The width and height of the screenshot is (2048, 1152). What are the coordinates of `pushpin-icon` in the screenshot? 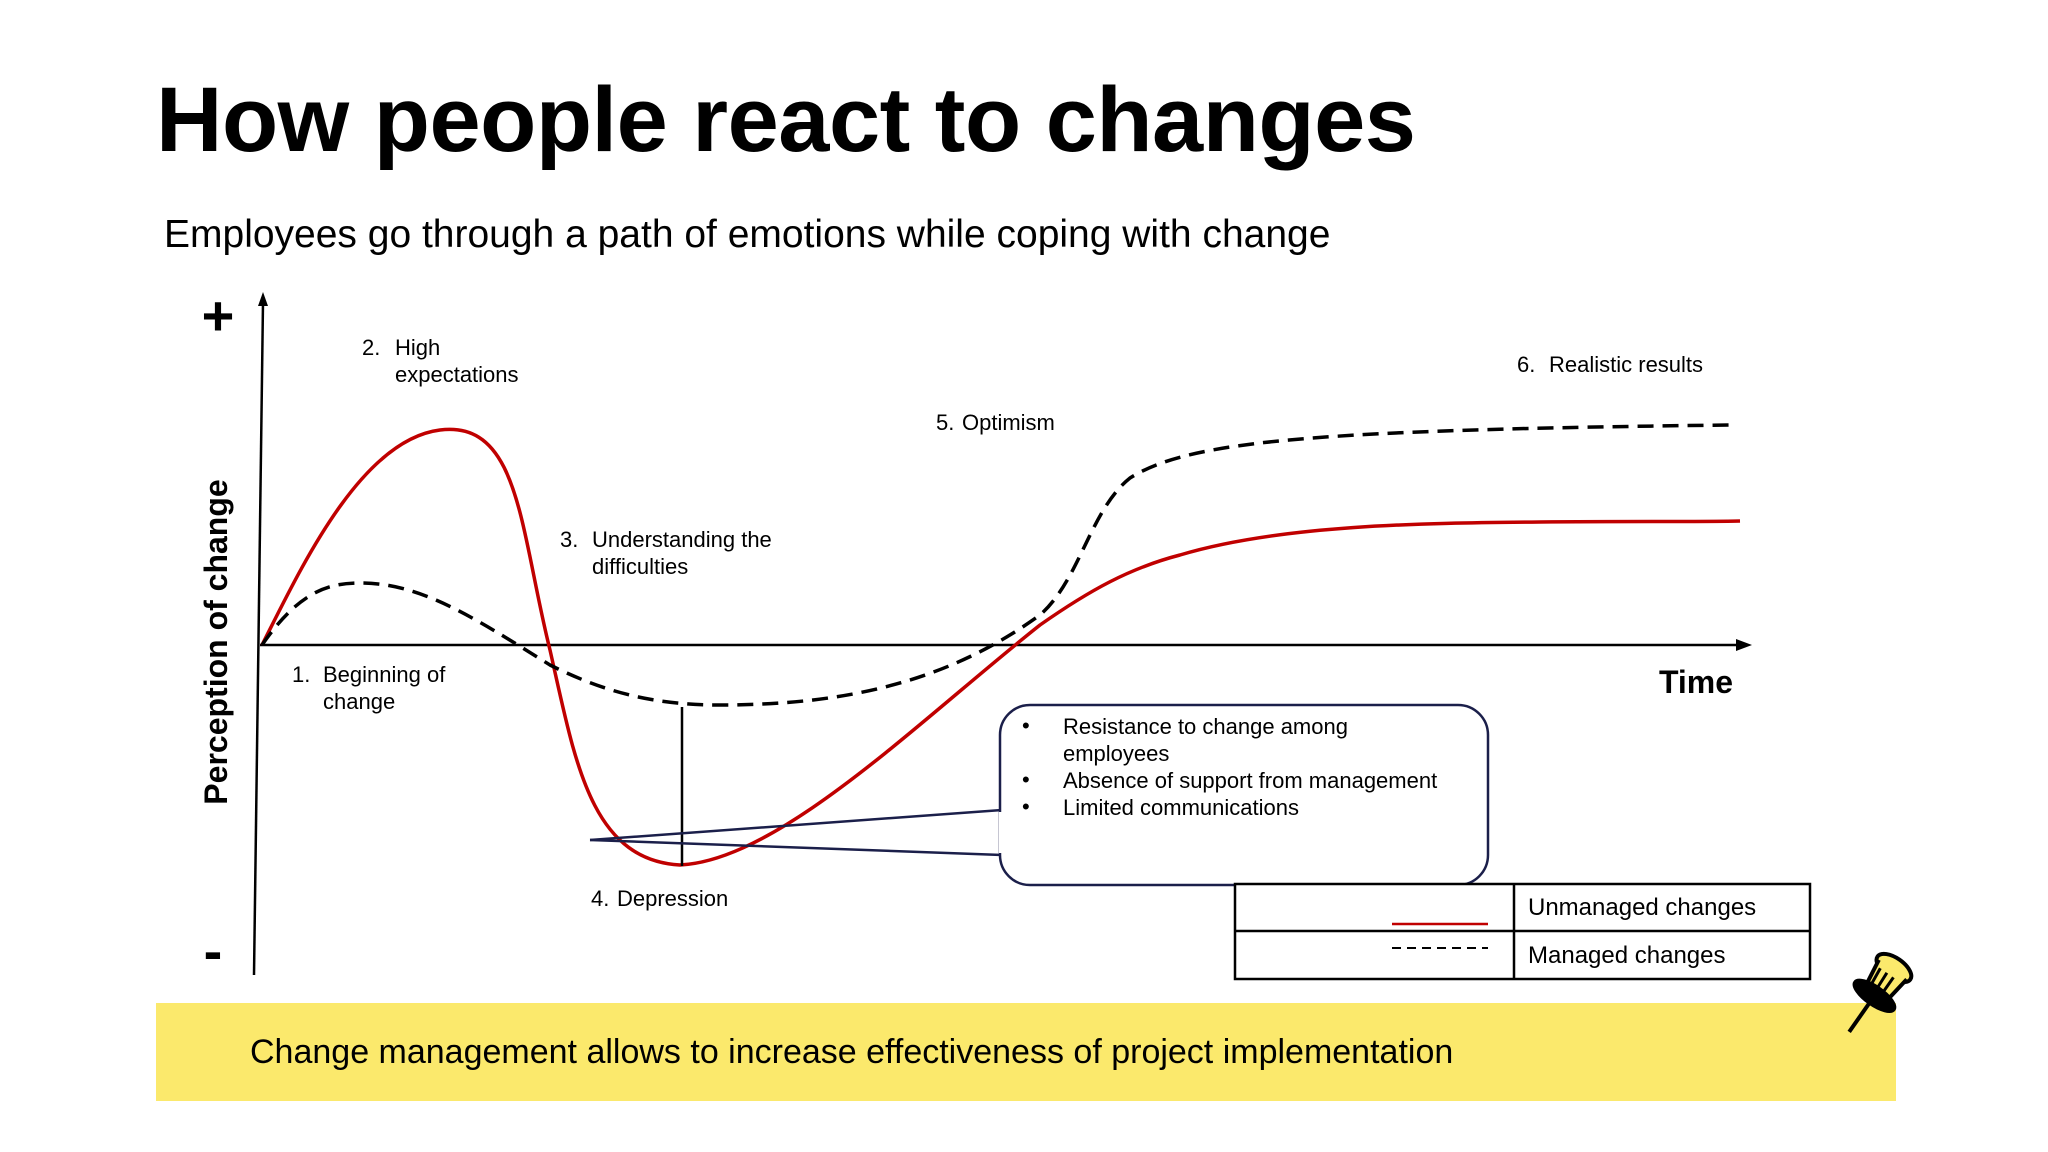 It's located at (1880, 992).